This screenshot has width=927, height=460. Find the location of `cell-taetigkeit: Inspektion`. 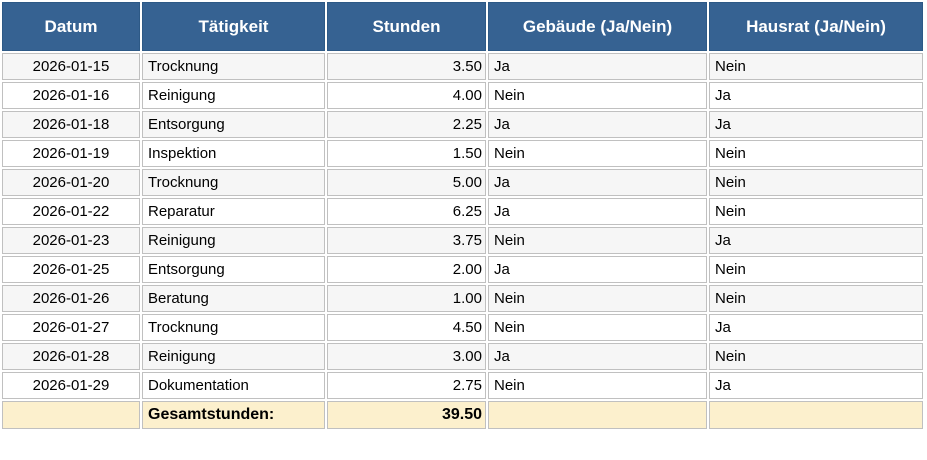

cell-taetigkeit: Inspektion is located at coordinates (233, 153).